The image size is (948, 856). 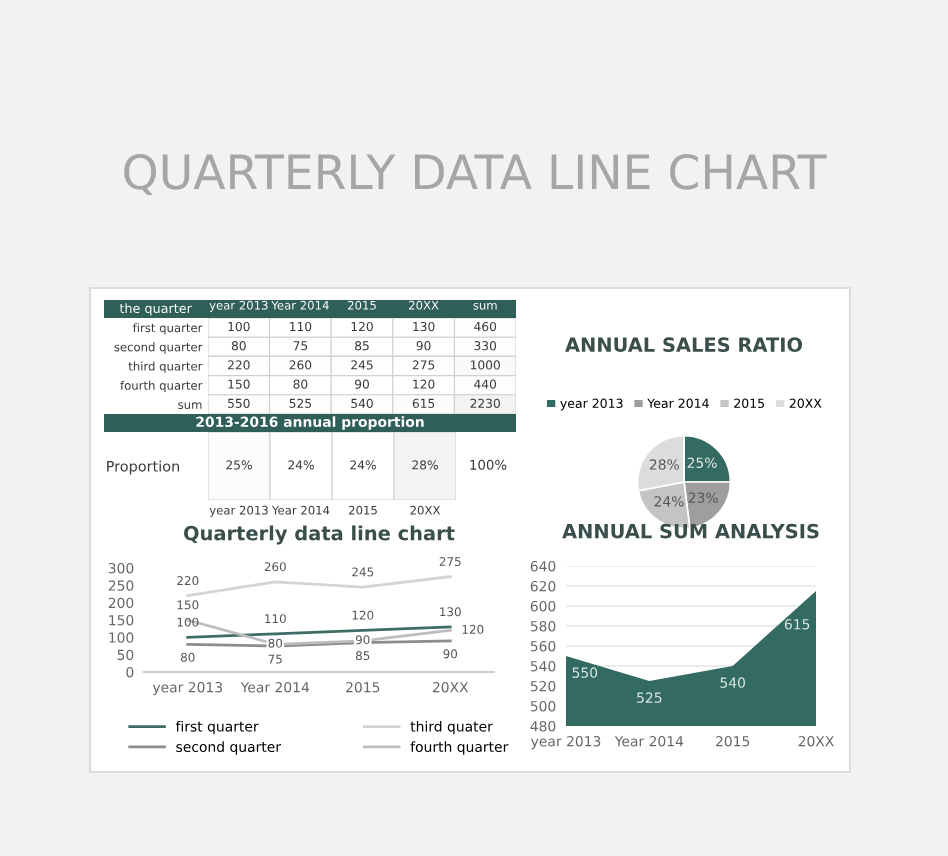 What do you see at coordinates (475, 174) in the screenshot?
I see `chart-title: QUARTERLY DATA LINE CHART` at bounding box center [475, 174].